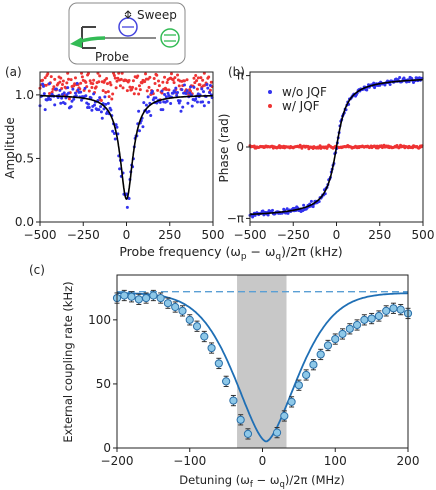  I want to click on panel-b-legend: w/o JQF w/ JQF, so click(297, 99).